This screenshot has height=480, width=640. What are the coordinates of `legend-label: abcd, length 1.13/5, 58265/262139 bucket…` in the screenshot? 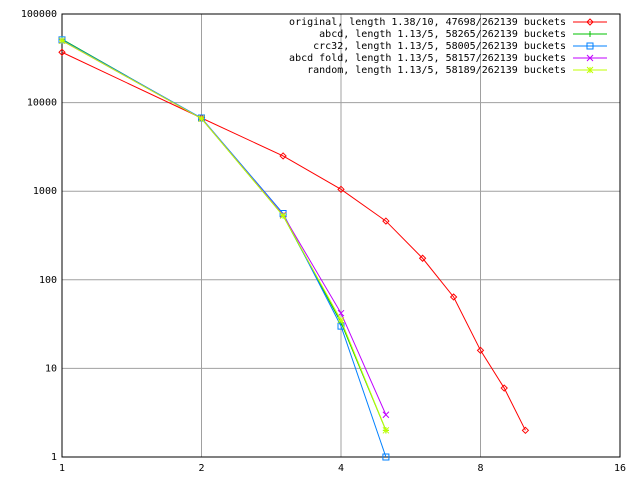 It's located at (442, 34).